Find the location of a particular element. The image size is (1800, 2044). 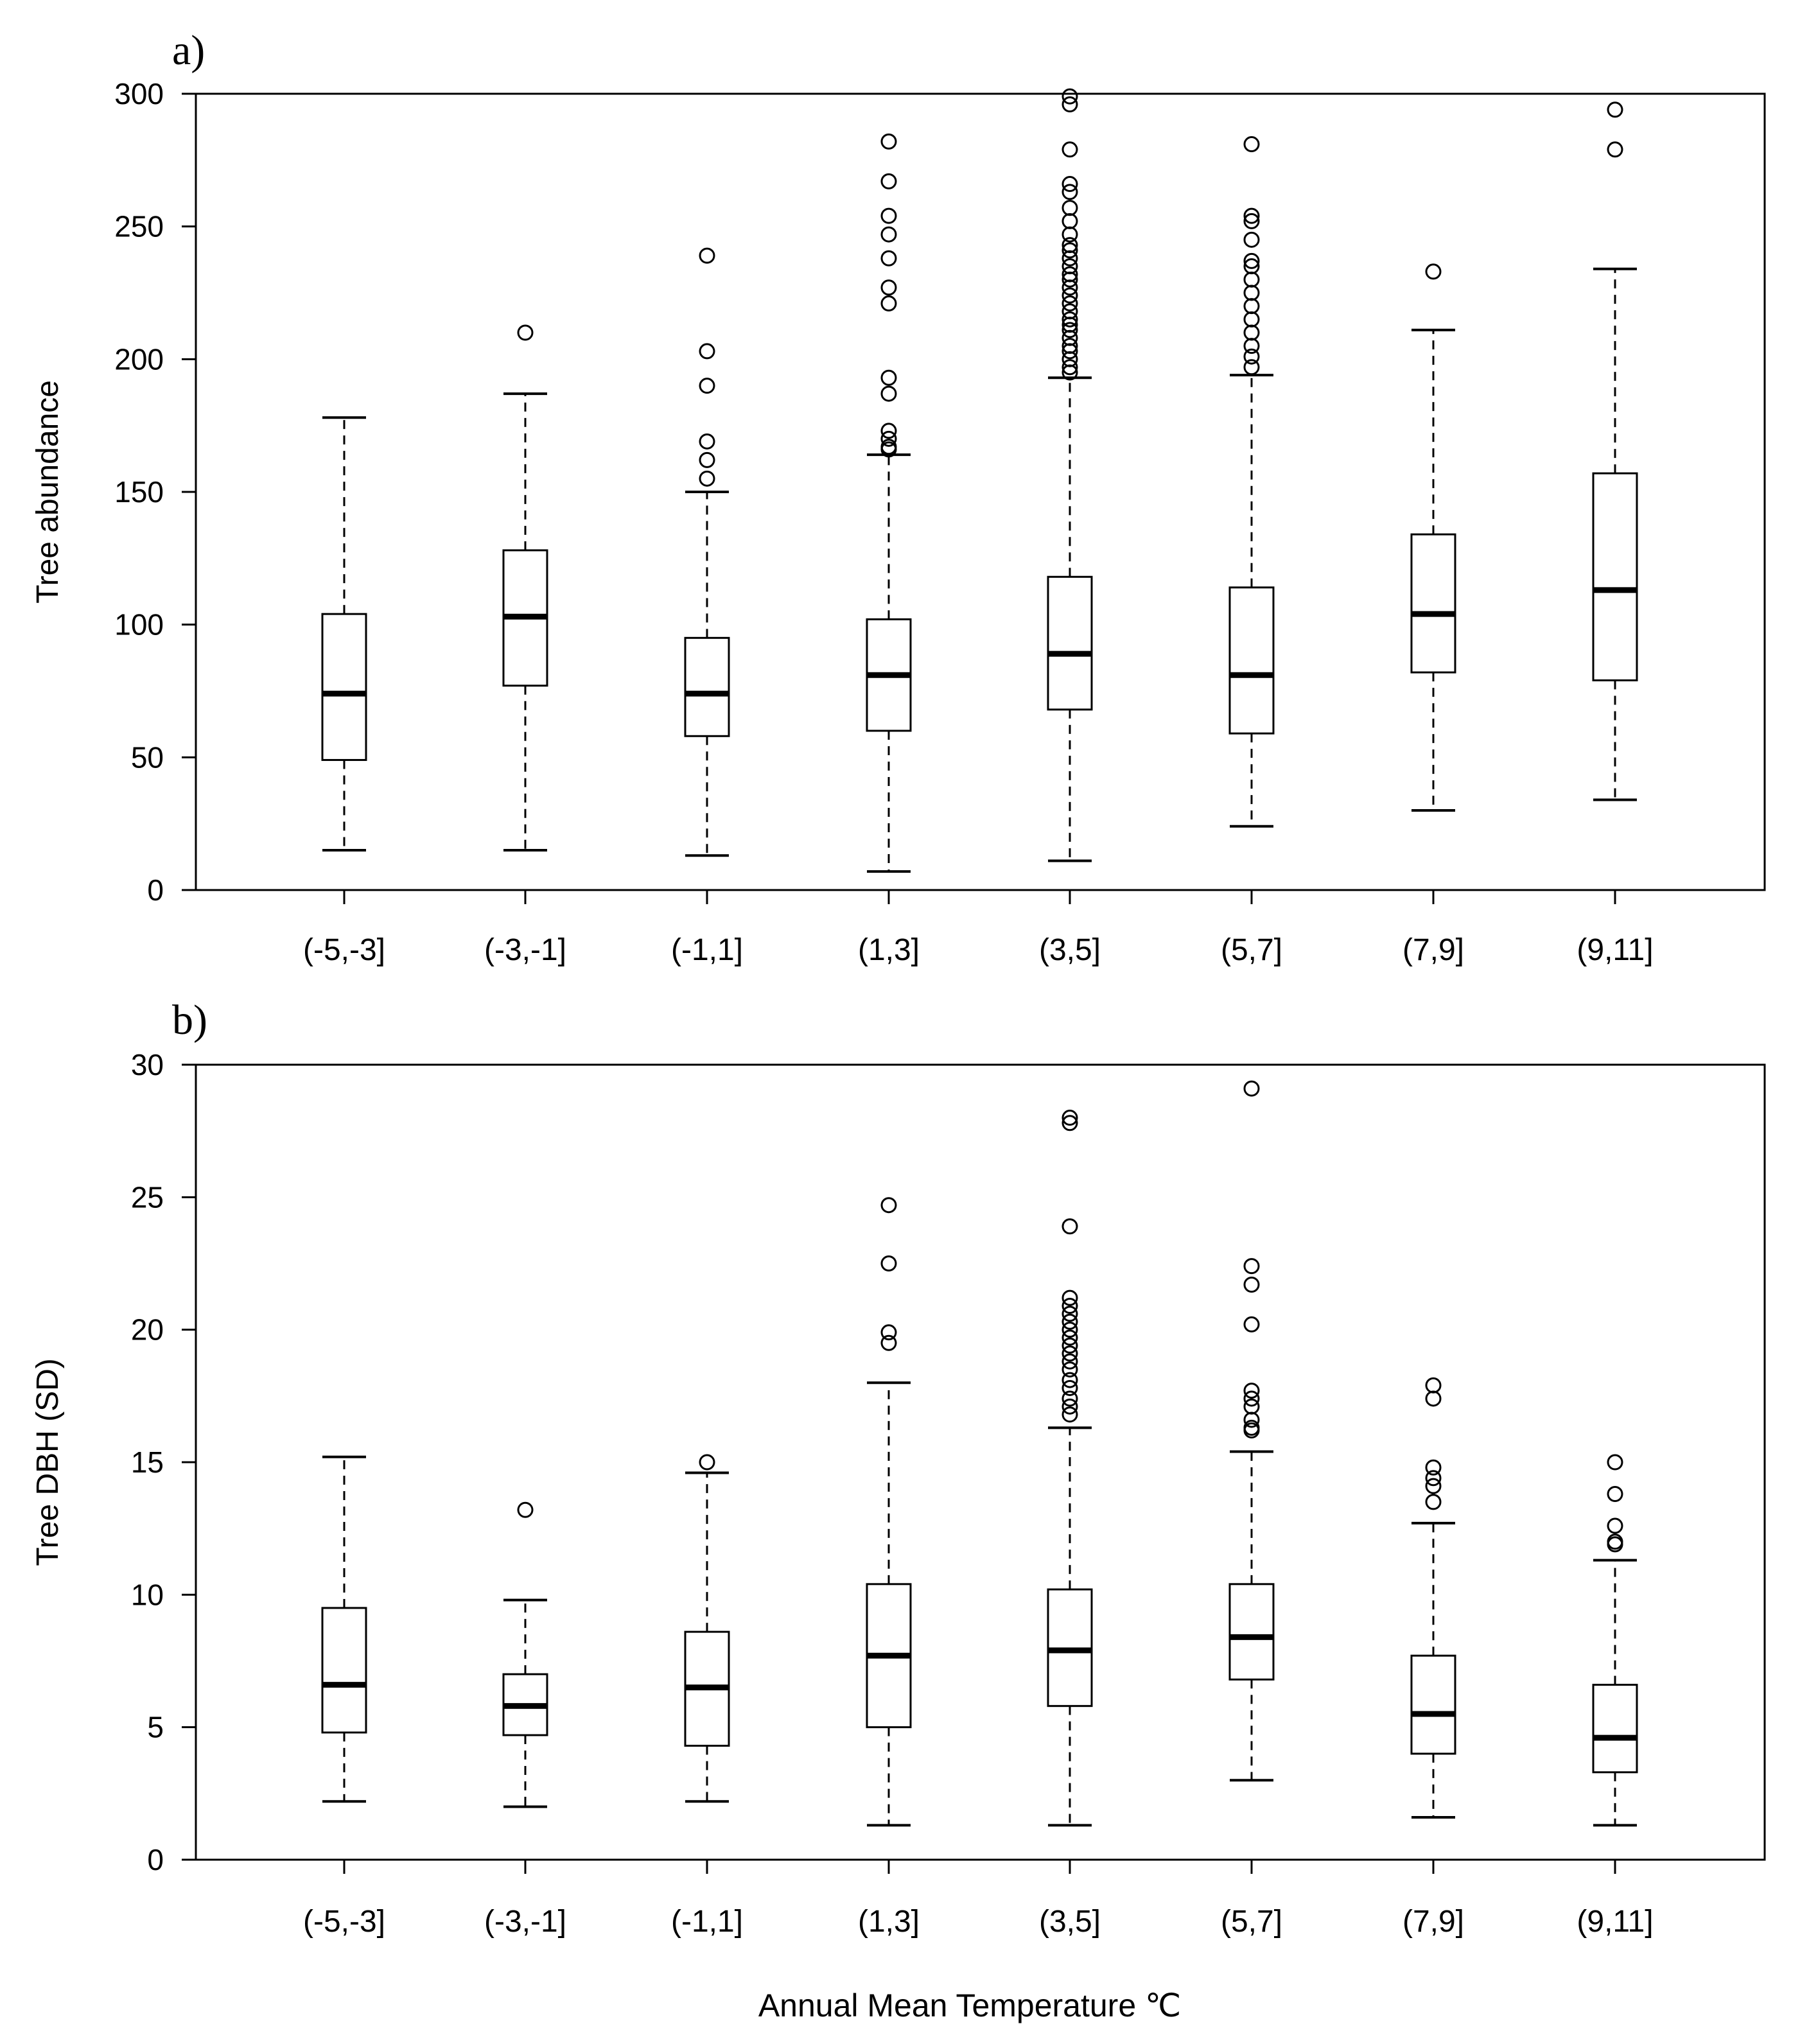

y-tick-label: 250 is located at coordinates (139, 226).